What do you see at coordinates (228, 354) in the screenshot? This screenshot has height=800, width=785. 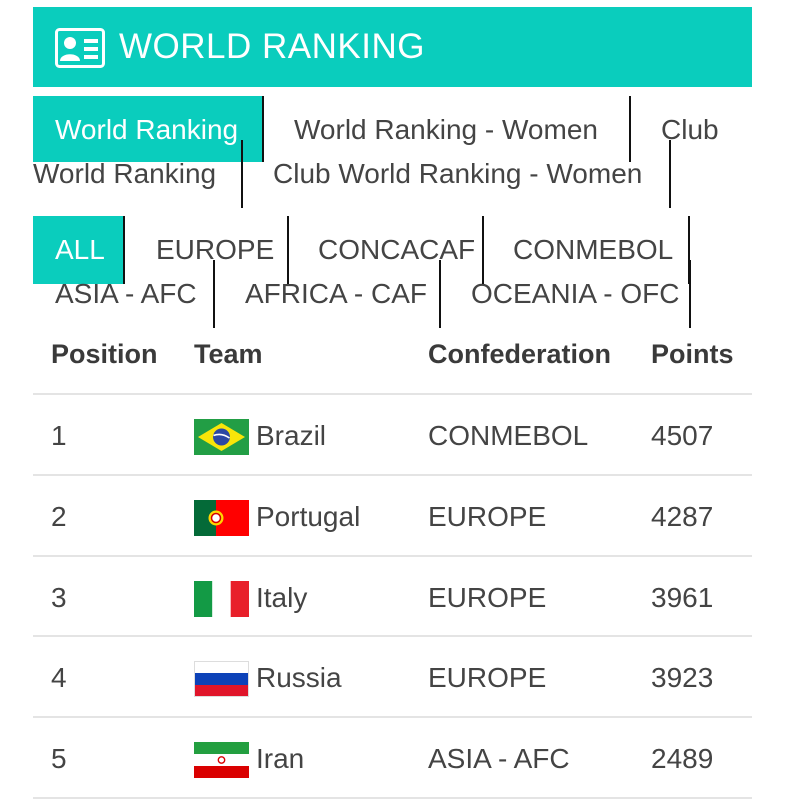 I see `column-header-team: Team` at bounding box center [228, 354].